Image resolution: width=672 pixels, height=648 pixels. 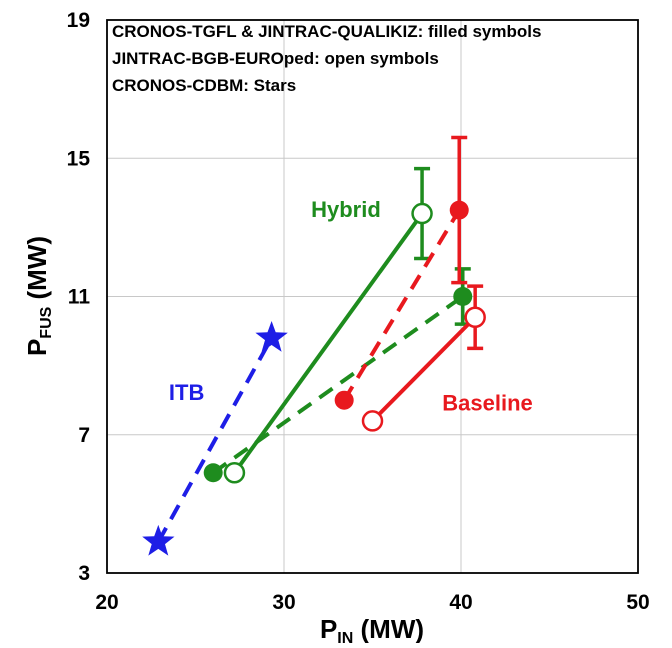 What do you see at coordinates (283, 602) in the screenshot?
I see `x-tick-label: 30` at bounding box center [283, 602].